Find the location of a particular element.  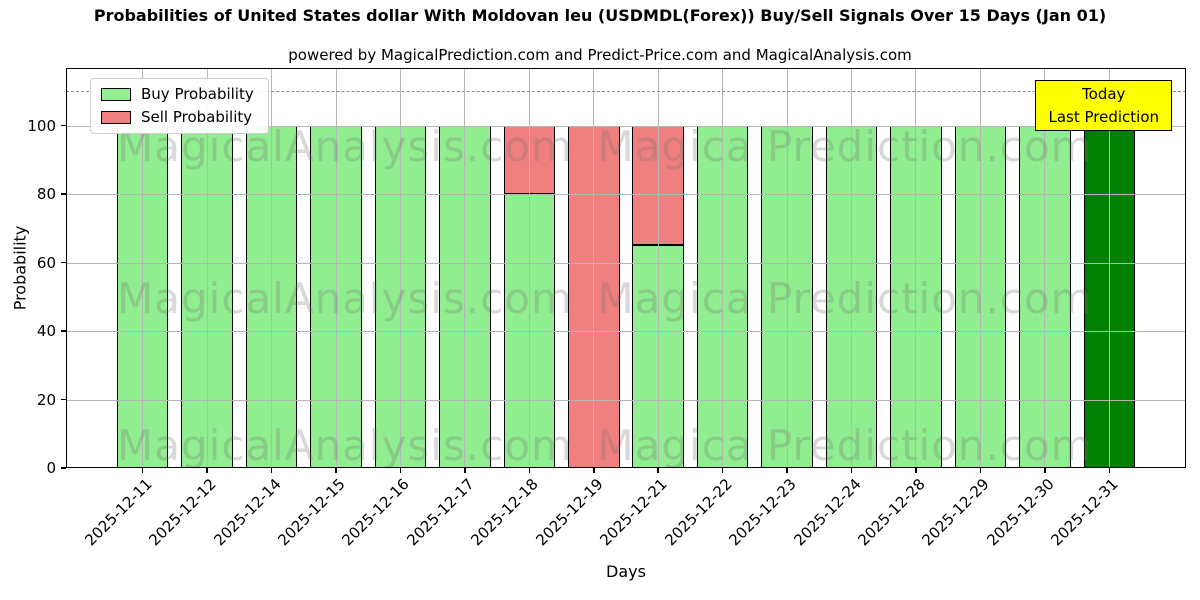

y-tick-label: 80 is located at coordinates (46, 194).